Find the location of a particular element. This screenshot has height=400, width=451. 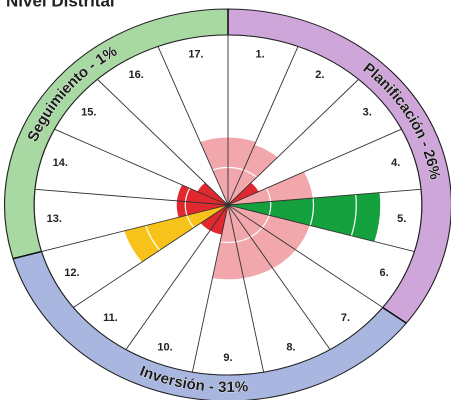

sector-label: 2. is located at coordinates (319, 75).